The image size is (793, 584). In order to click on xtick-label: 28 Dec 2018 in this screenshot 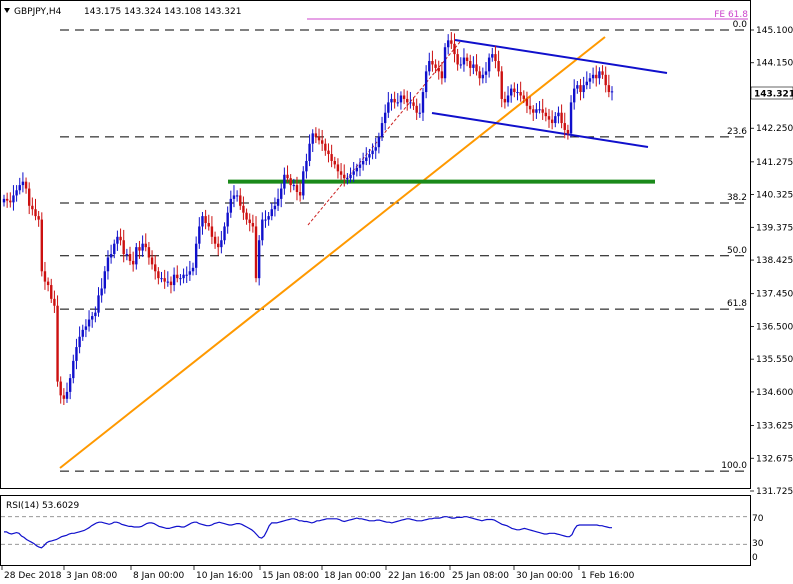, I will do `click(33, 576)`.